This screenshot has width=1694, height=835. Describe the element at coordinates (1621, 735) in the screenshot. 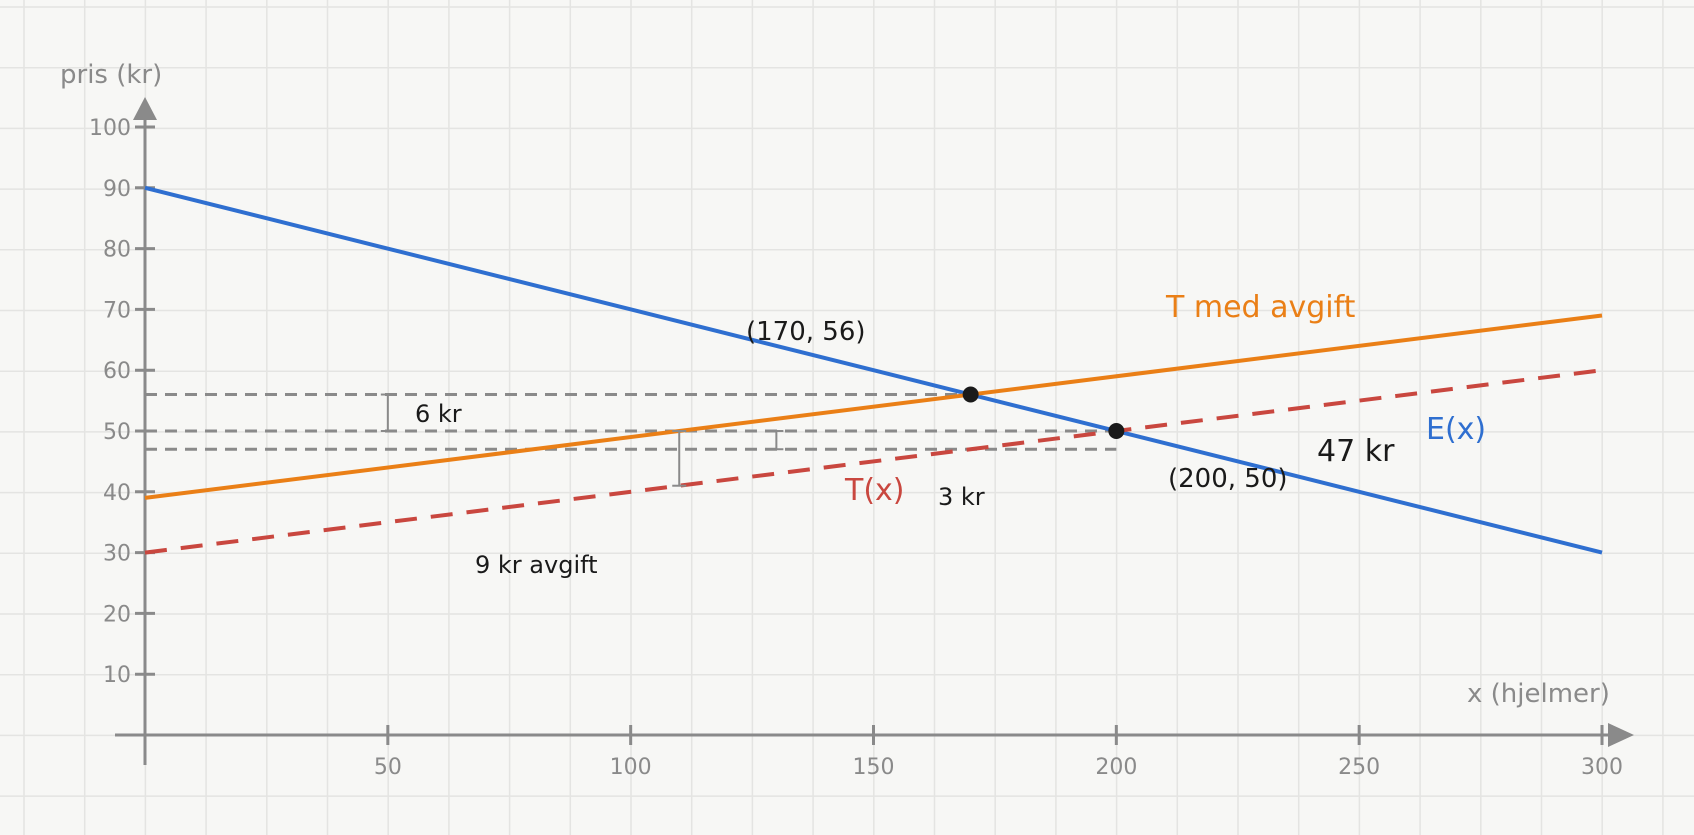

I see `x-axis-arrow` at that location.